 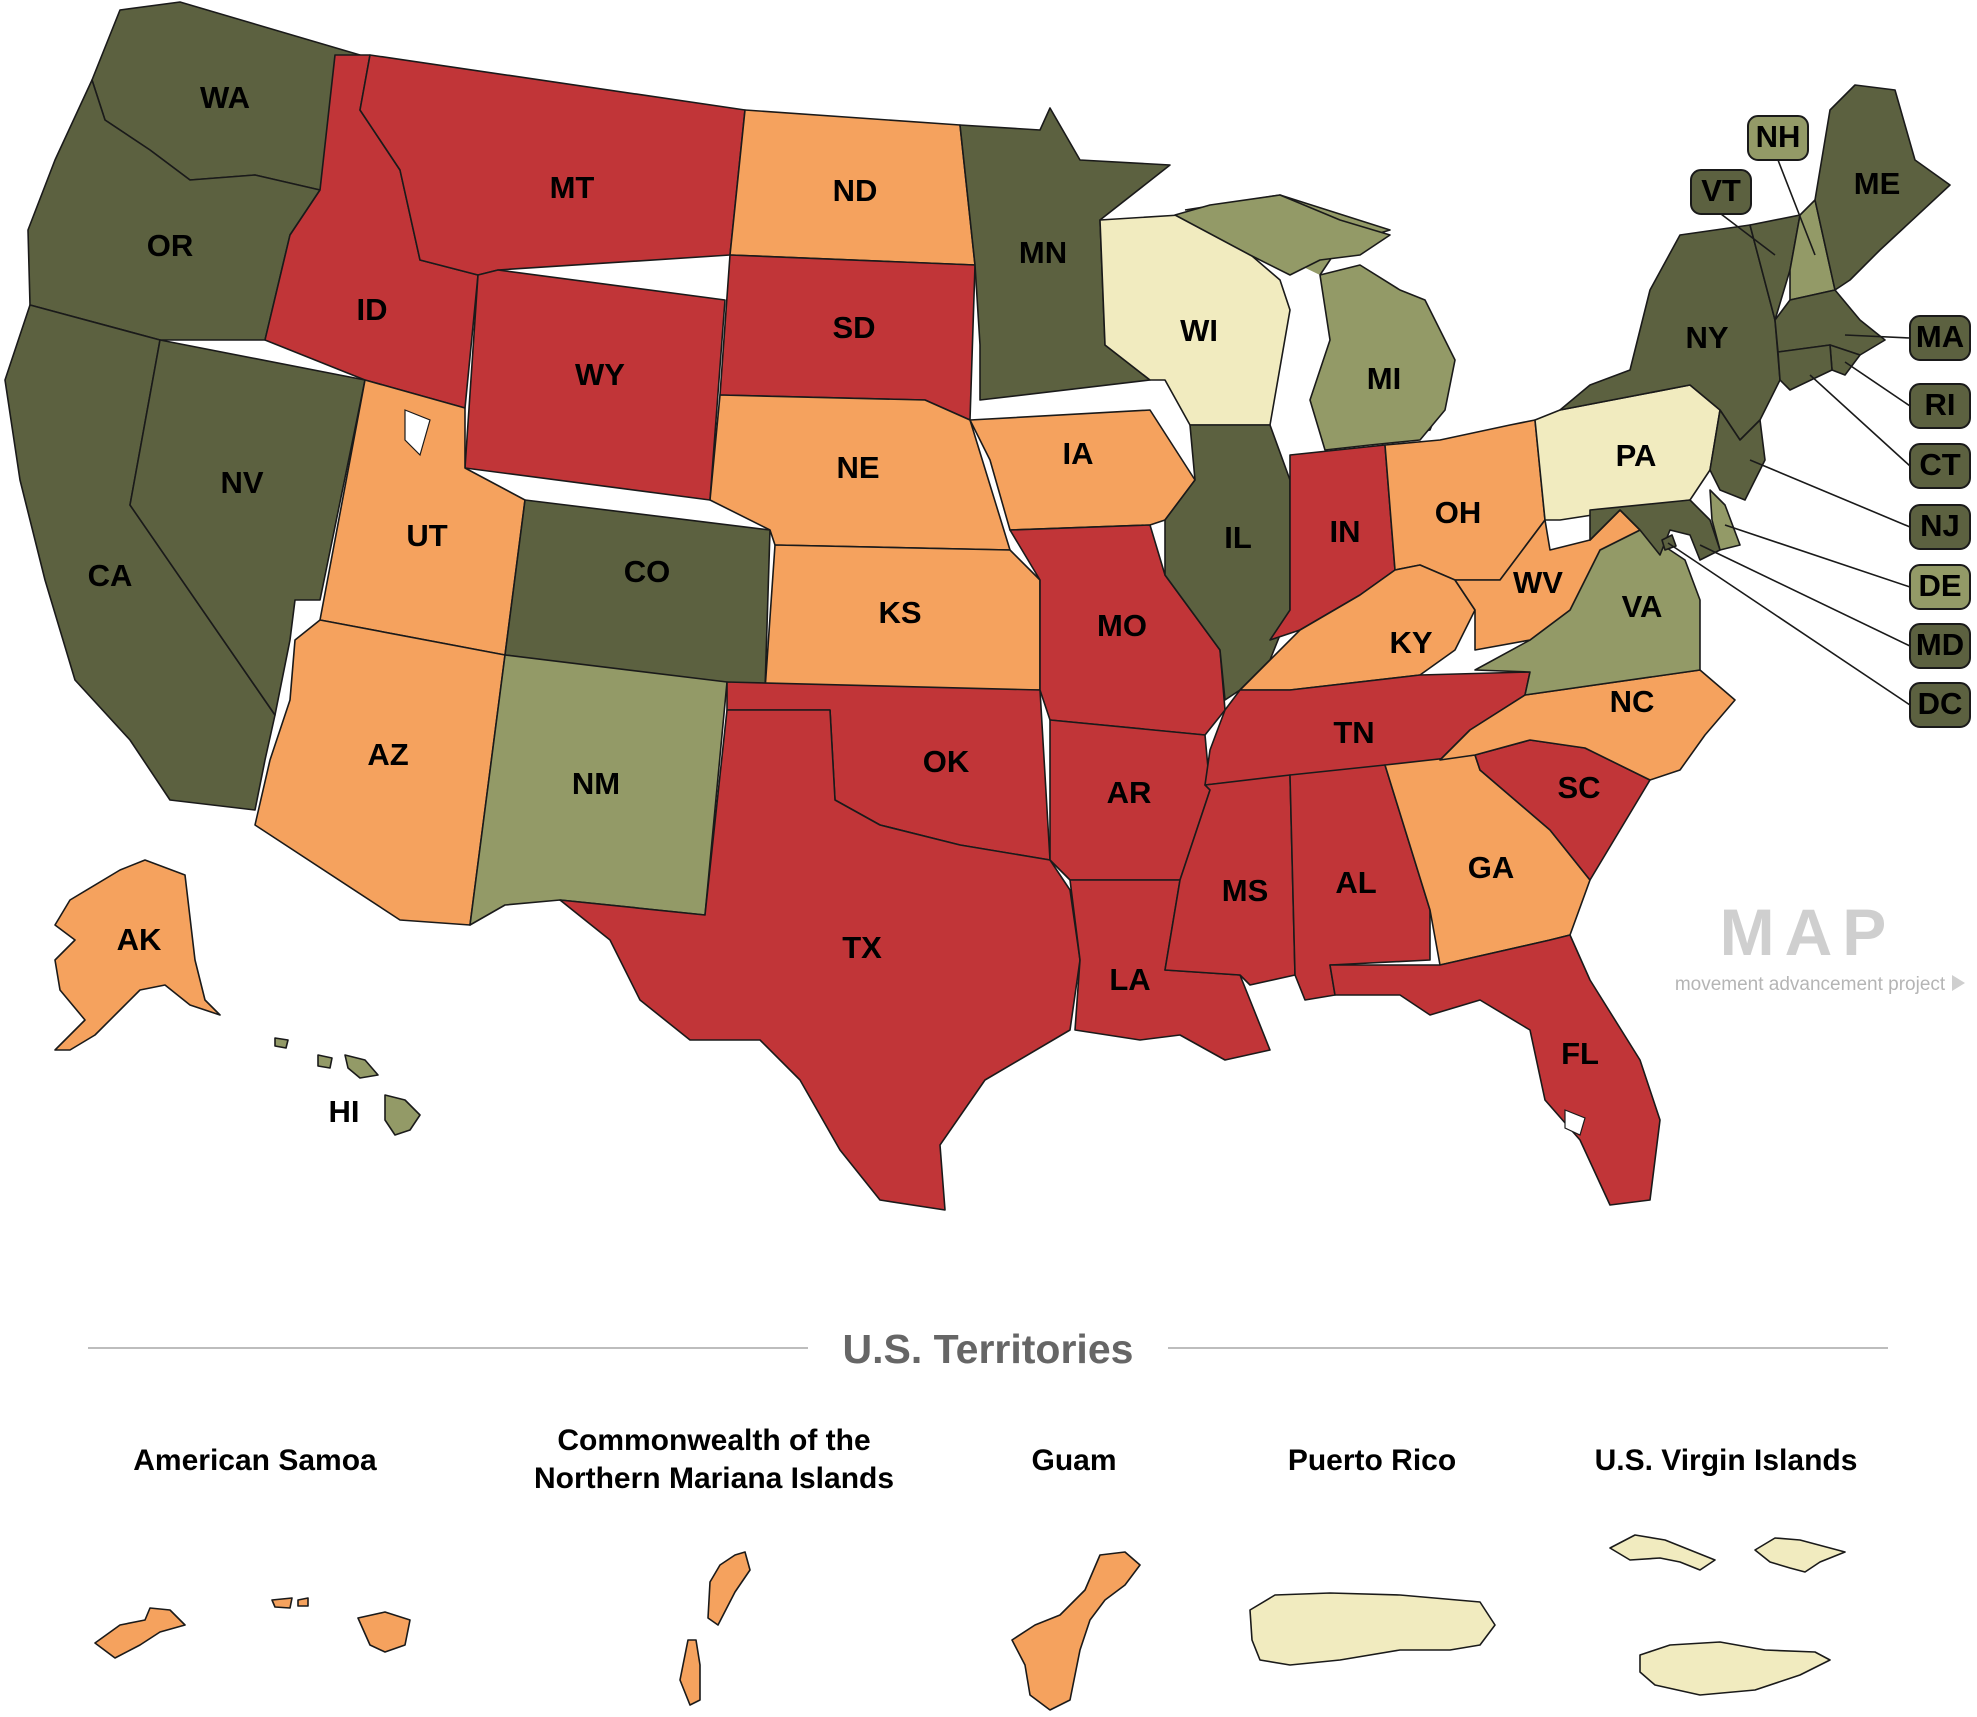 What do you see at coordinates (1372, 1629) in the screenshot?
I see `territory-puerto-rico` at bounding box center [1372, 1629].